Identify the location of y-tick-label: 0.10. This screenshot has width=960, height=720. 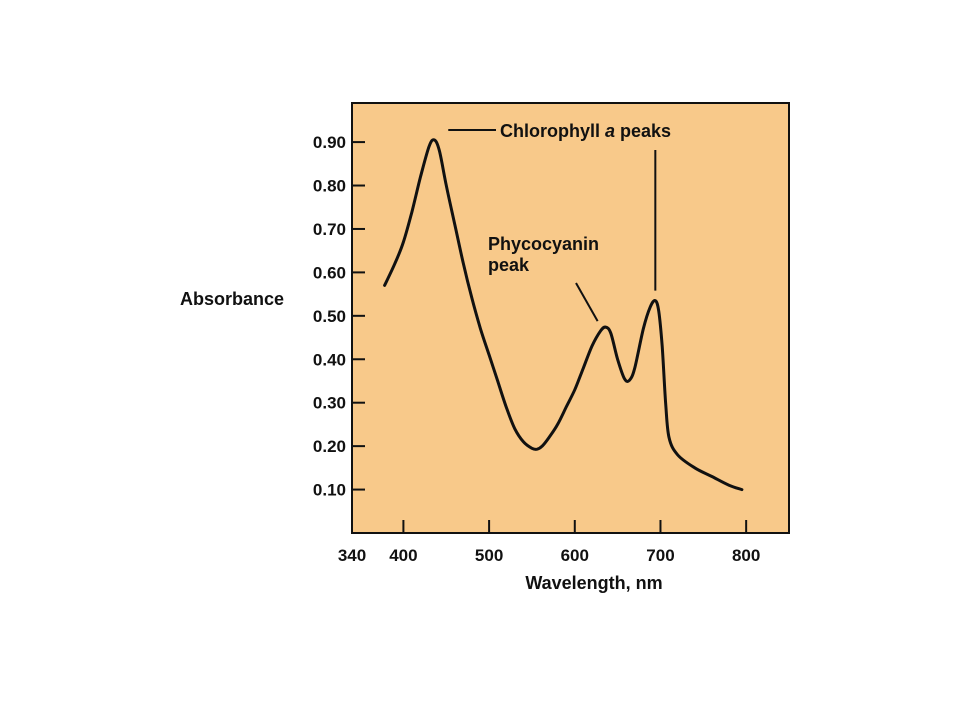
(329, 490).